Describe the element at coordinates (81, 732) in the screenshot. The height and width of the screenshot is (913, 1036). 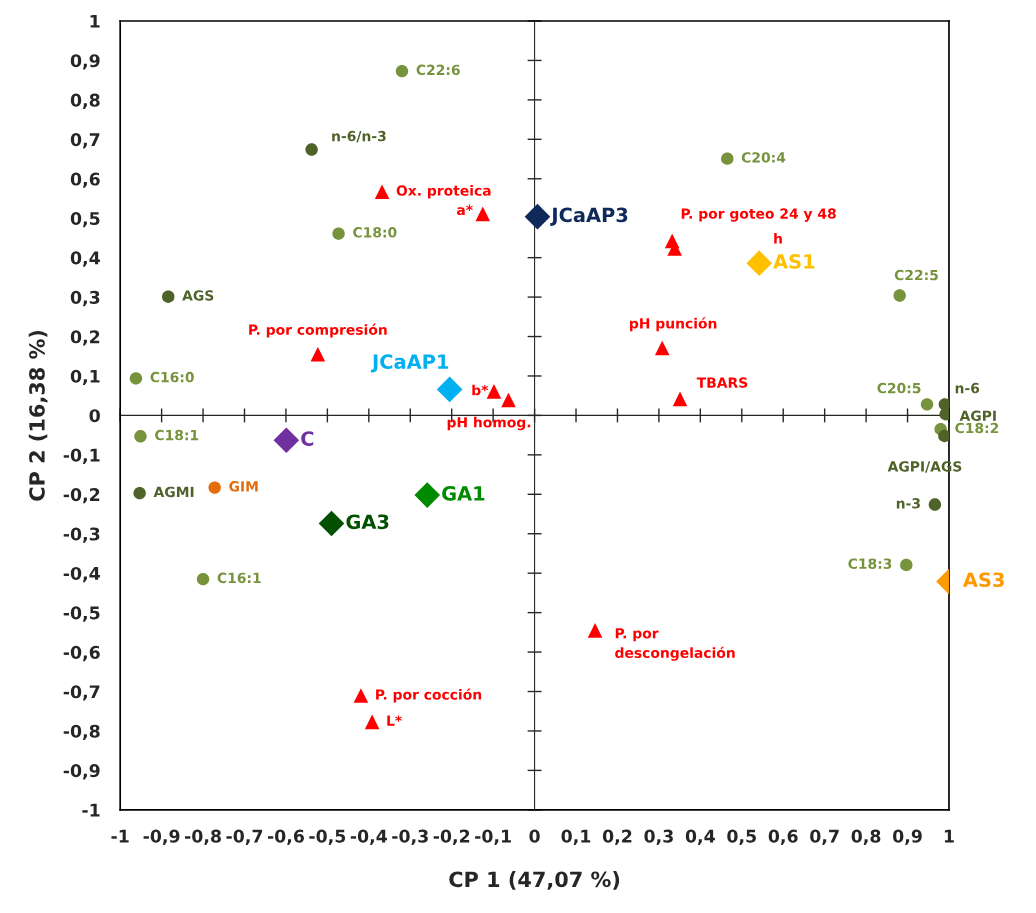
I see `y-tick-label: -0,8` at that location.